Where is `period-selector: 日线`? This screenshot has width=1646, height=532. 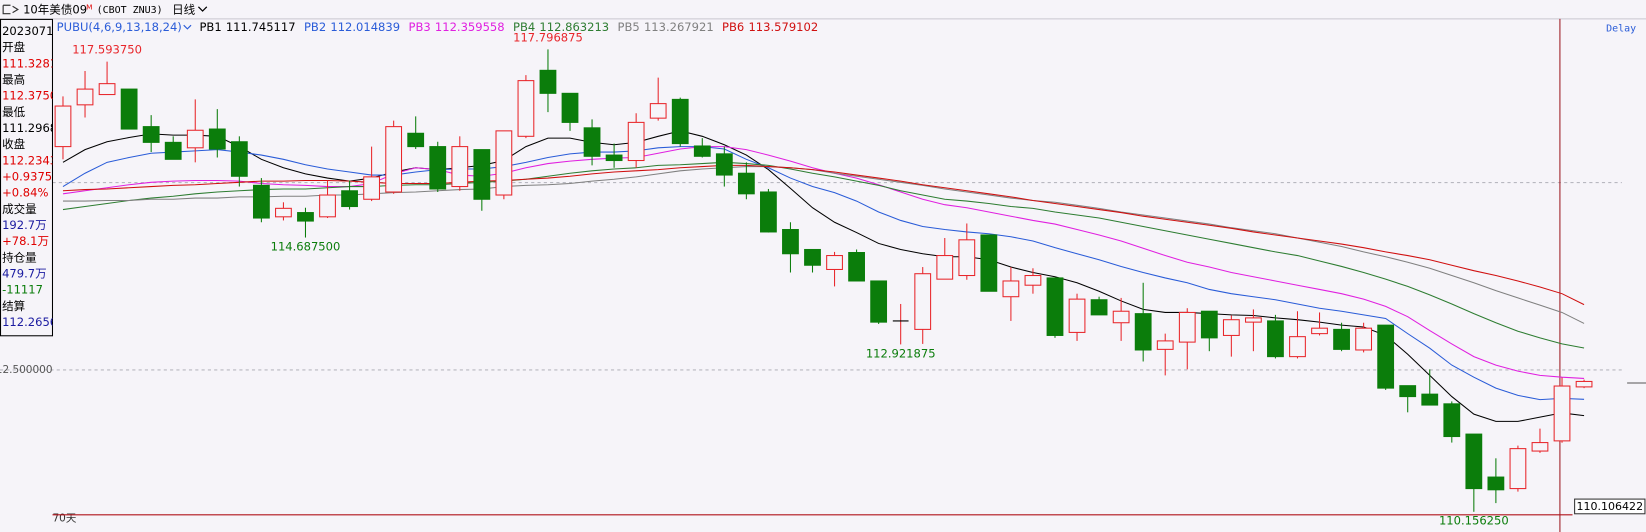 period-selector: 日线 is located at coordinates (184, 9).